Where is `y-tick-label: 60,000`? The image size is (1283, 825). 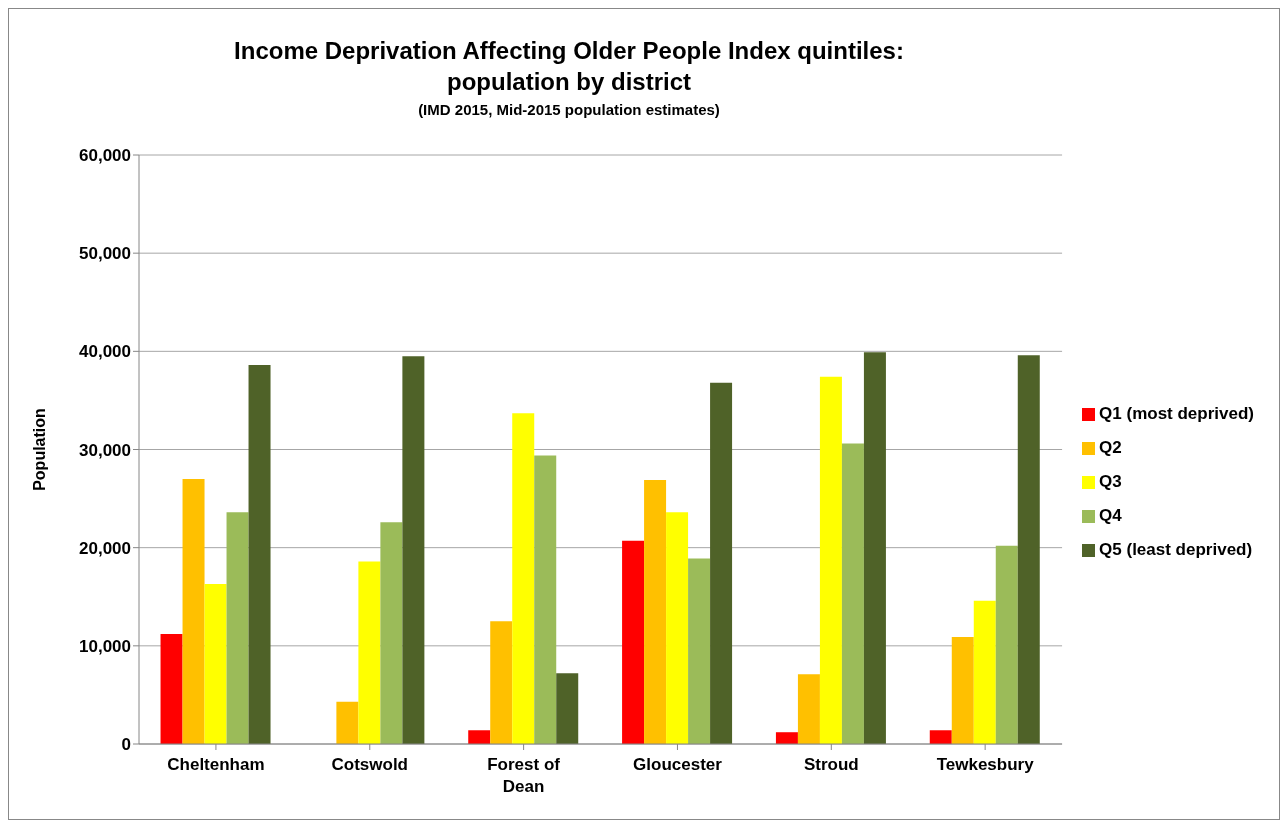 y-tick-label: 60,000 is located at coordinates (105, 156).